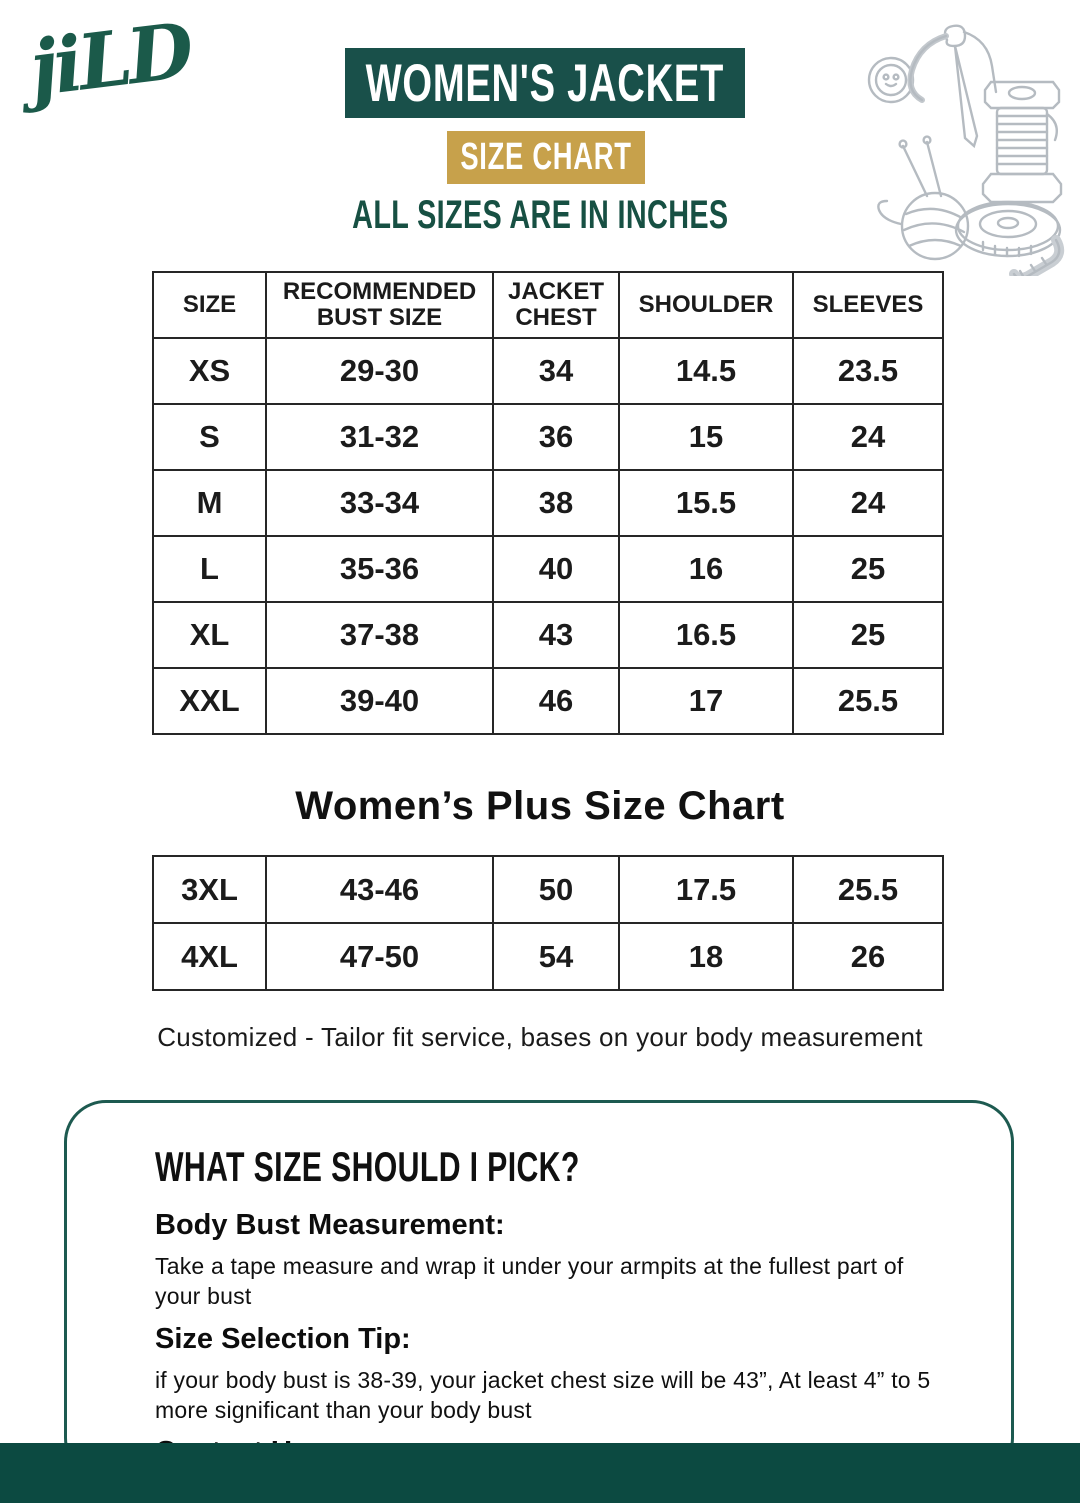 This screenshot has width=1080, height=1503. What do you see at coordinates (556, 437) in the screenshot?
I see `cell: 36` at bounding box center [556, 437].